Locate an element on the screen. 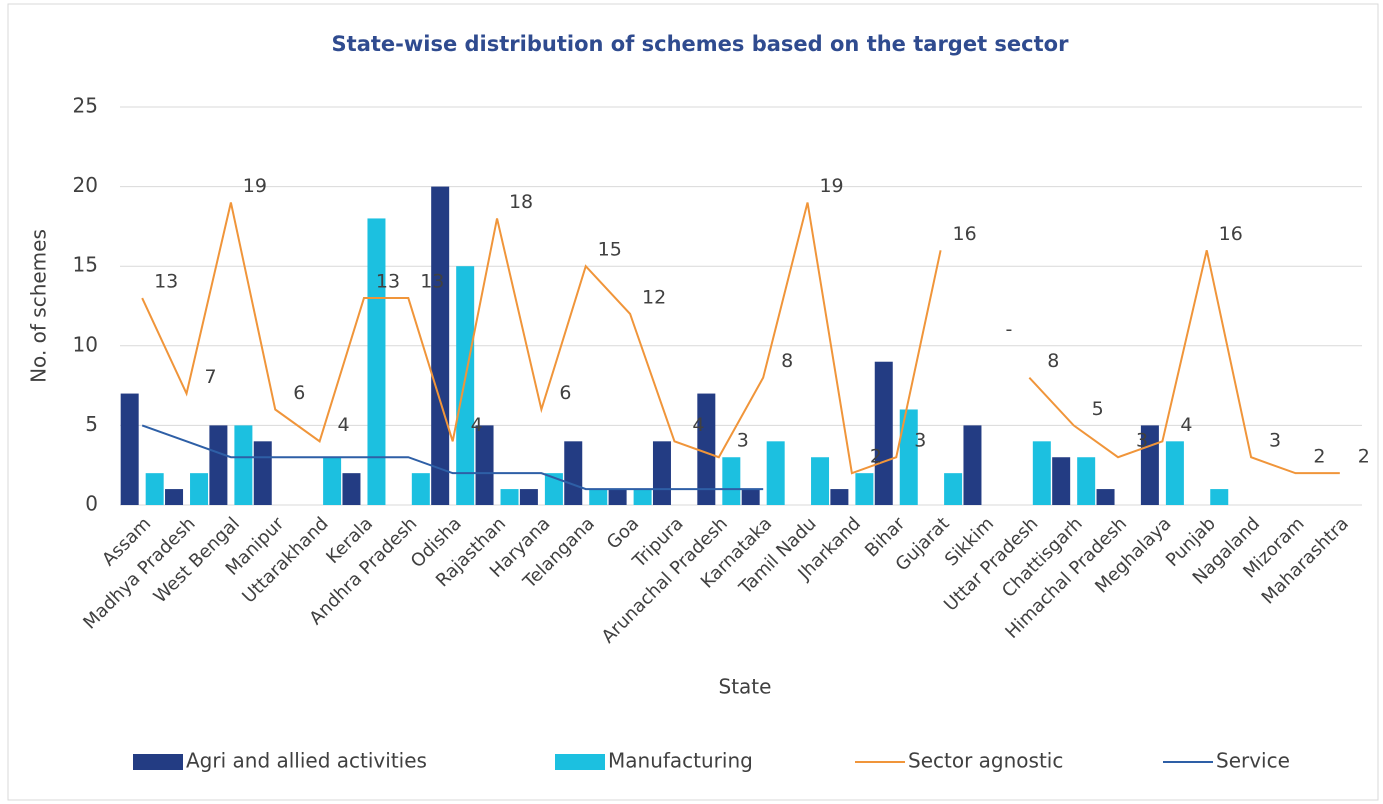 The width and height of the screenshot is (1383, 804). data-label: - is located at coordinates (1009, 329).